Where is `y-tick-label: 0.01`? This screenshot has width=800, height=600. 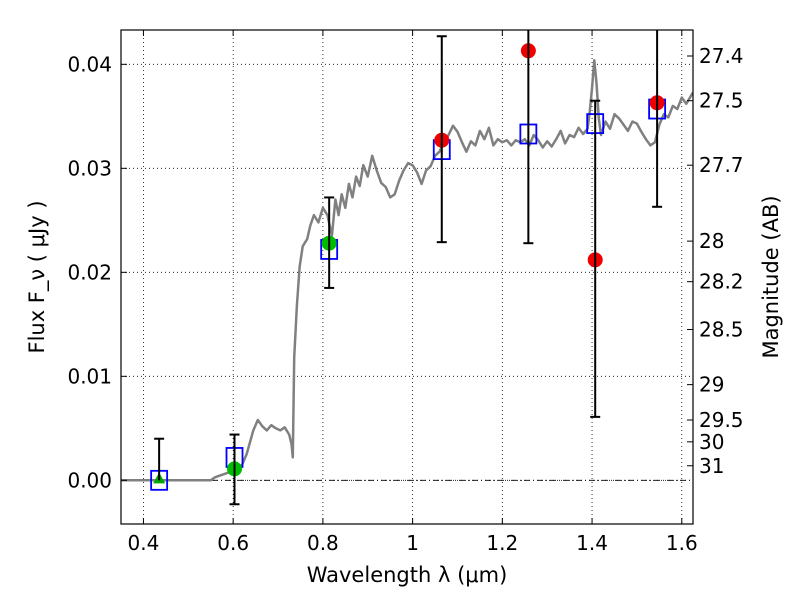 y-tick-label: 0.01 is located at coordinates (89, 376).